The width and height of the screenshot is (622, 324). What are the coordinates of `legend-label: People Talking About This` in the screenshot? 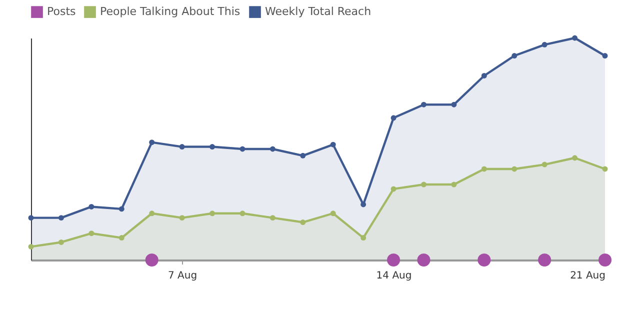 It's located at (170, 11).